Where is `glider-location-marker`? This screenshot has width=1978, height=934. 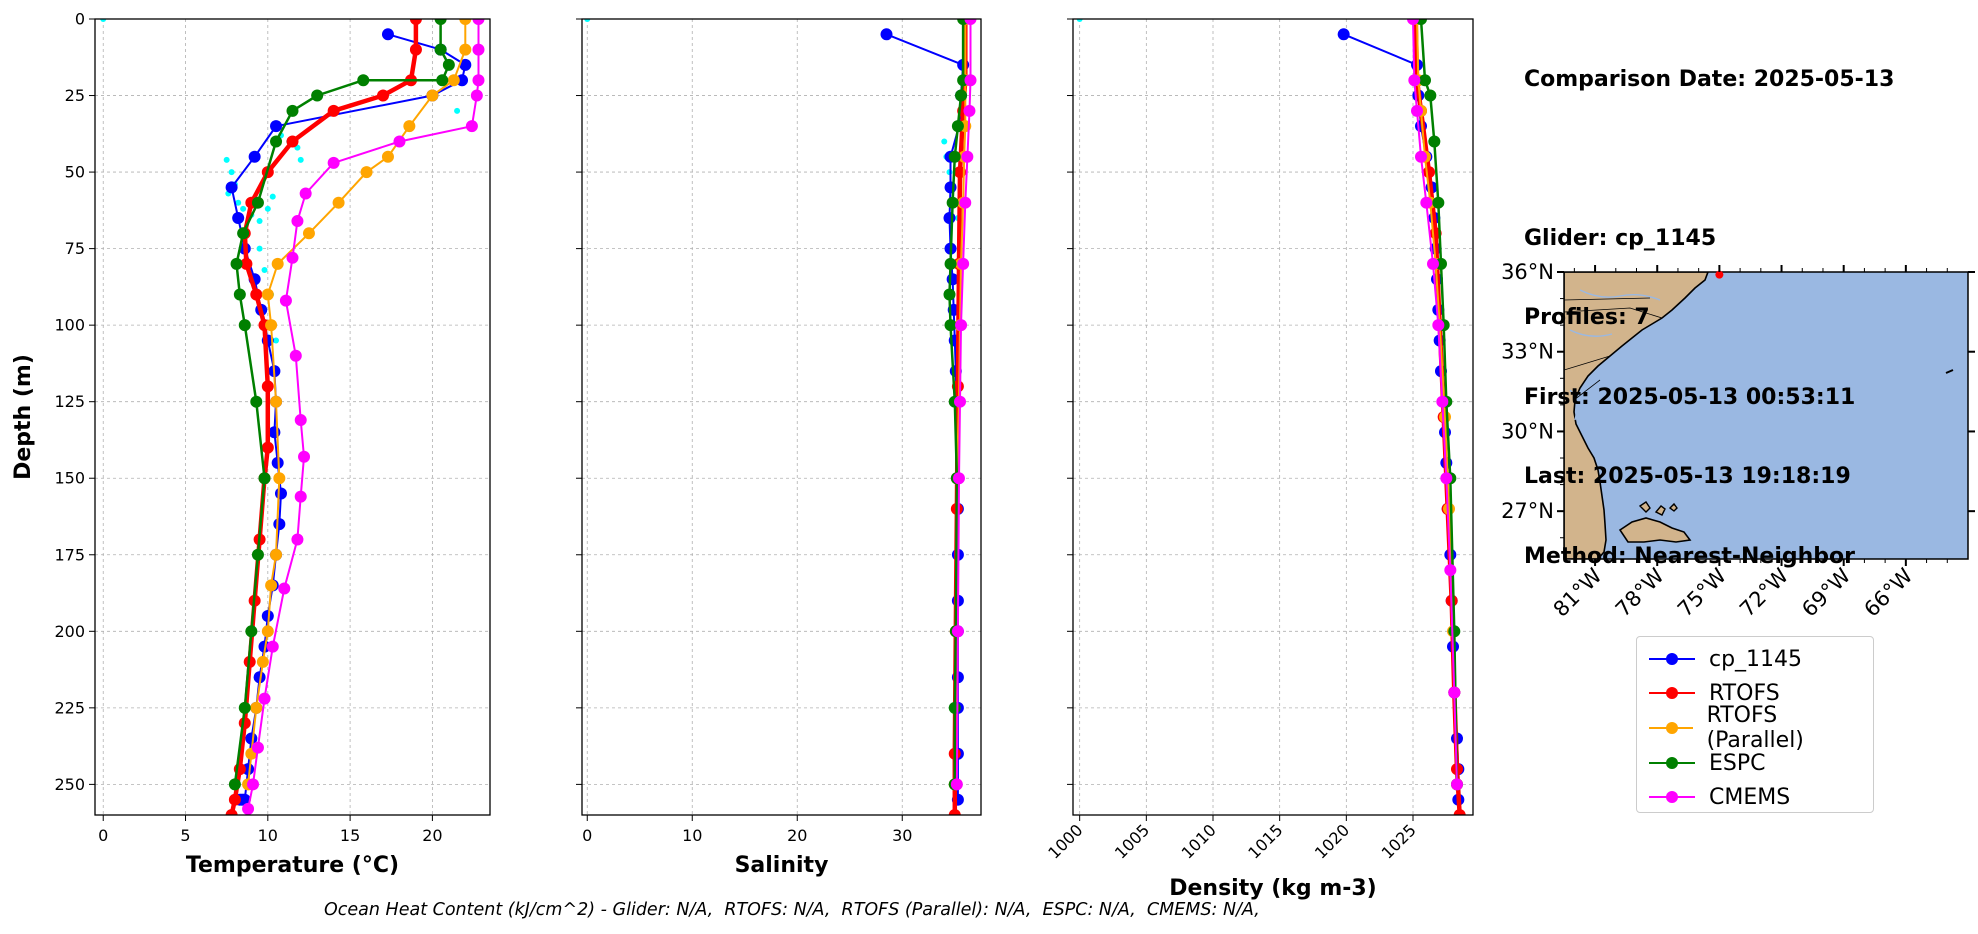 glider-location-marker is located at coordinates (1719, 274).